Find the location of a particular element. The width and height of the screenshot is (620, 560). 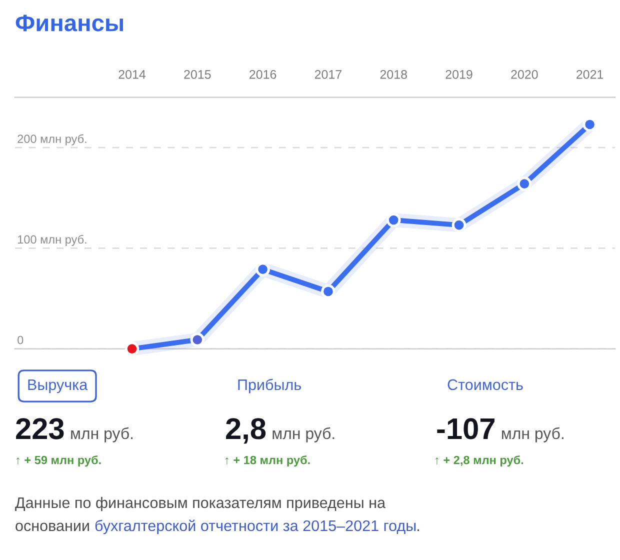

text: Прибыль is located at coordinates (269, 386).